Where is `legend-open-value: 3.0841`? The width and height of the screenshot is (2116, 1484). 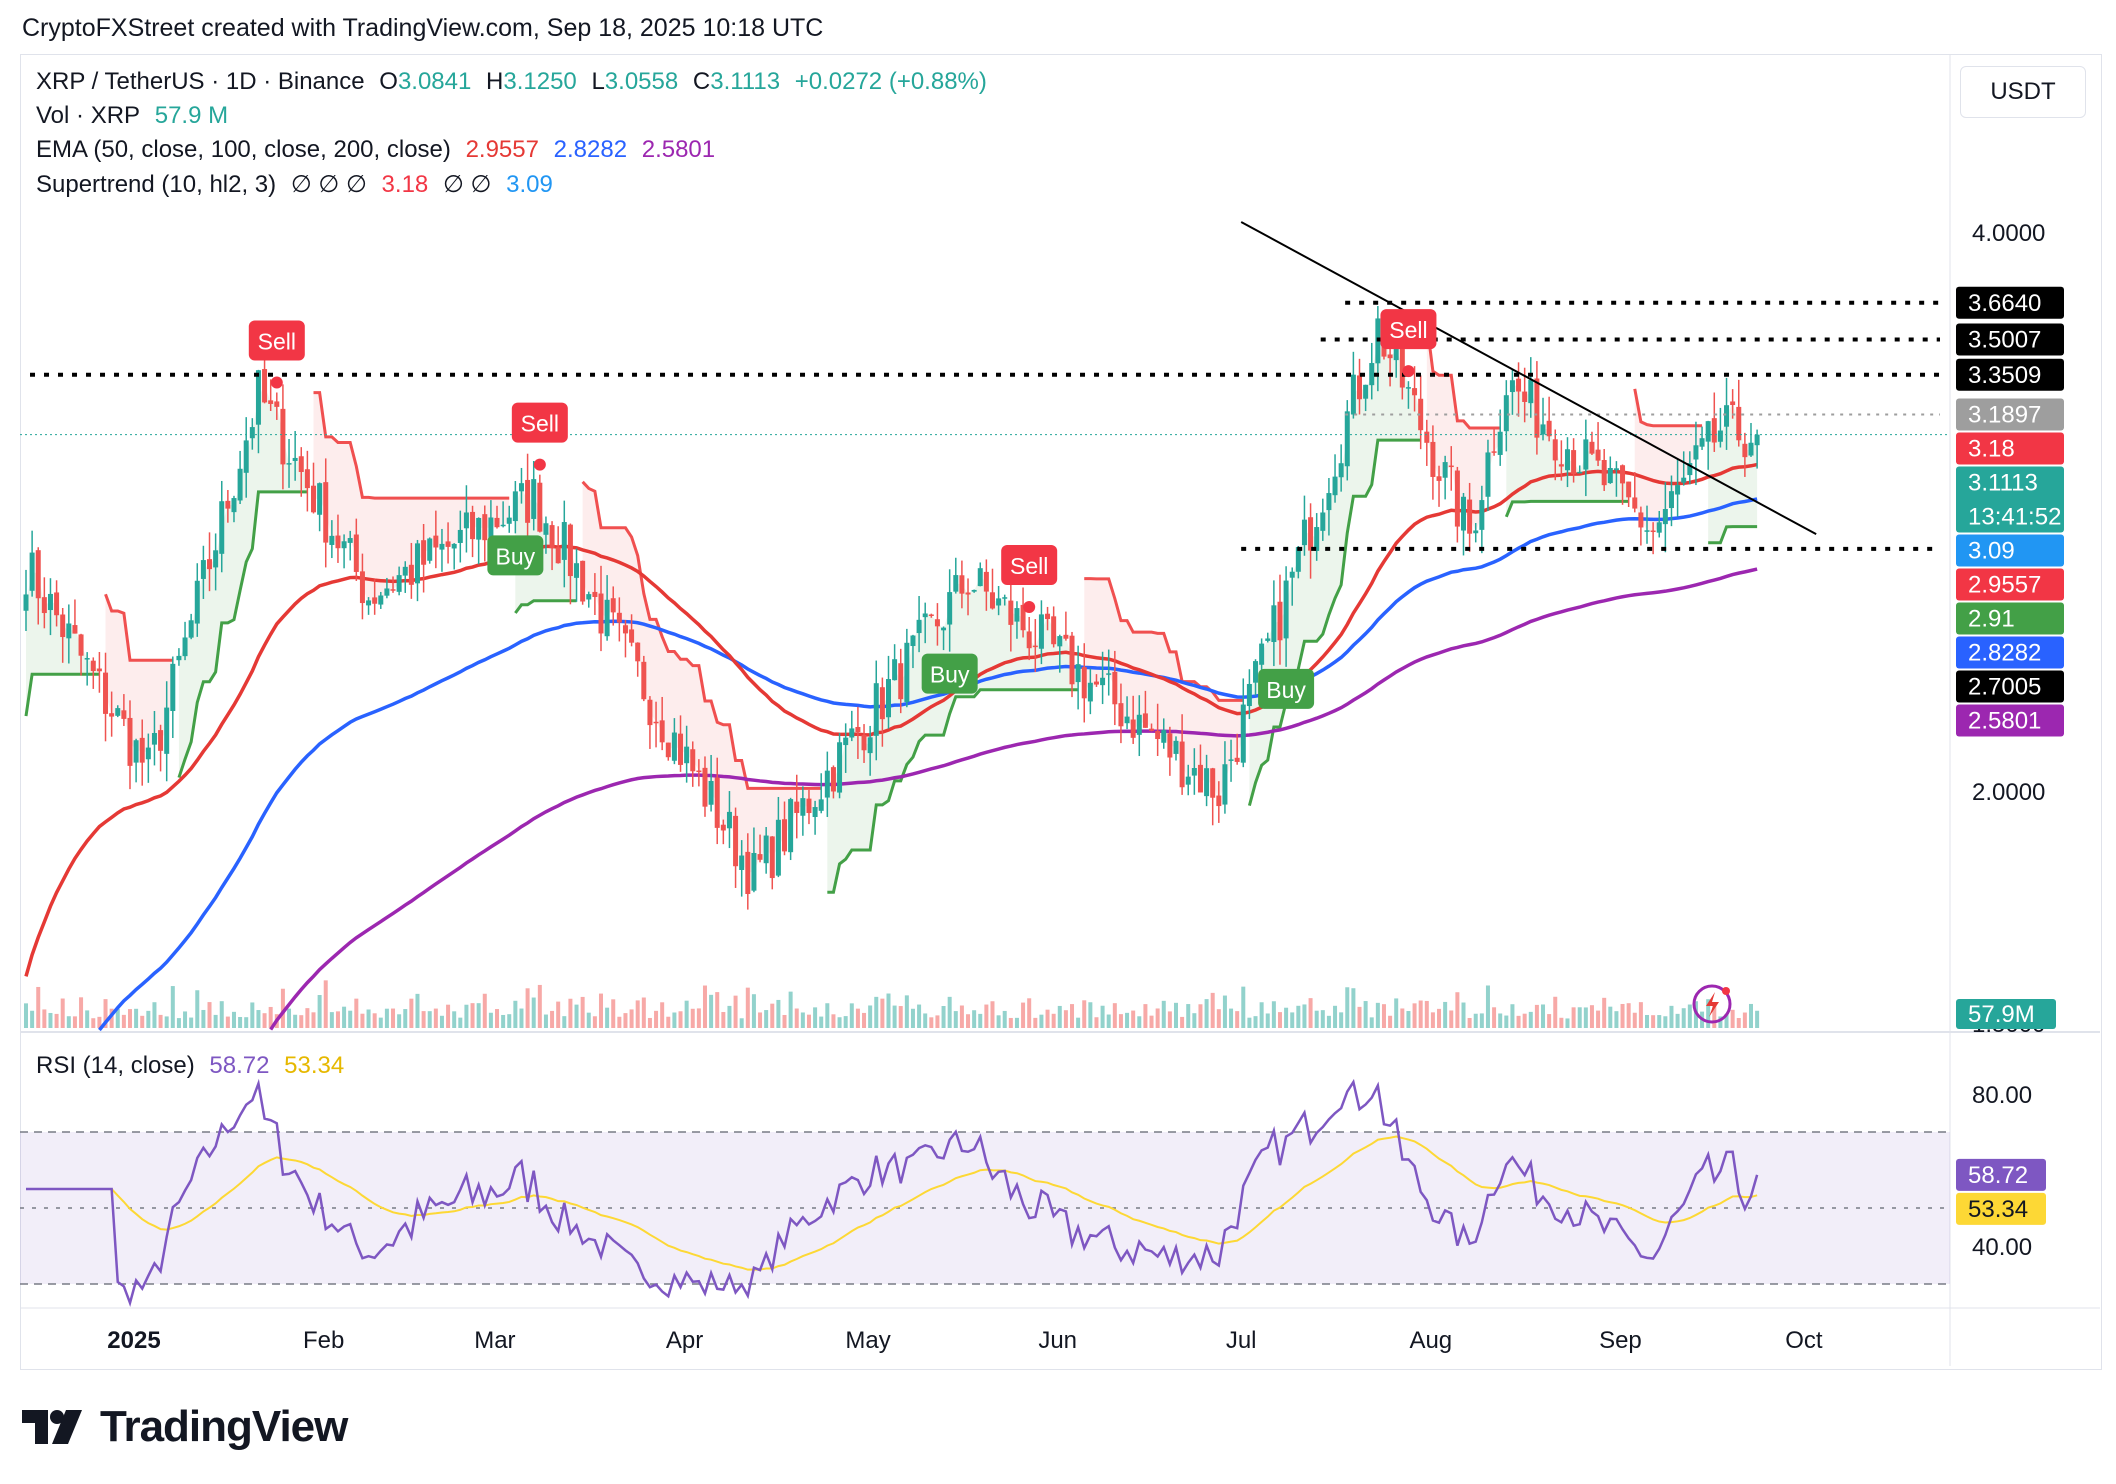 legend-open-value: 3.0841 is located at coordinates (434, 81).